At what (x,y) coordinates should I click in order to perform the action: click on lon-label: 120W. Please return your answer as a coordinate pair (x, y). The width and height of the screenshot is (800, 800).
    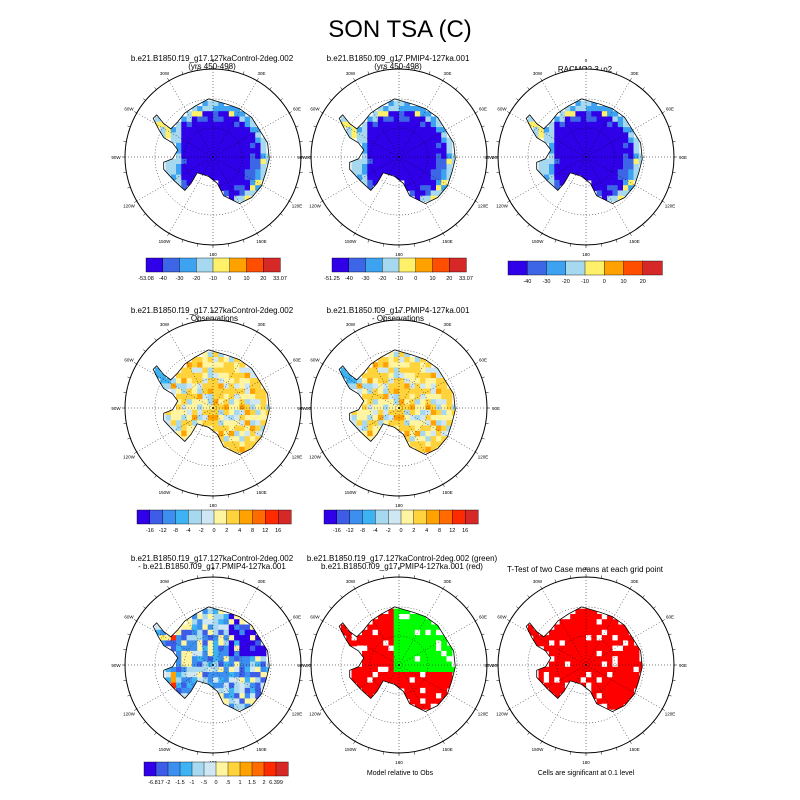
    Looking at the image, I should click on (502, 206).